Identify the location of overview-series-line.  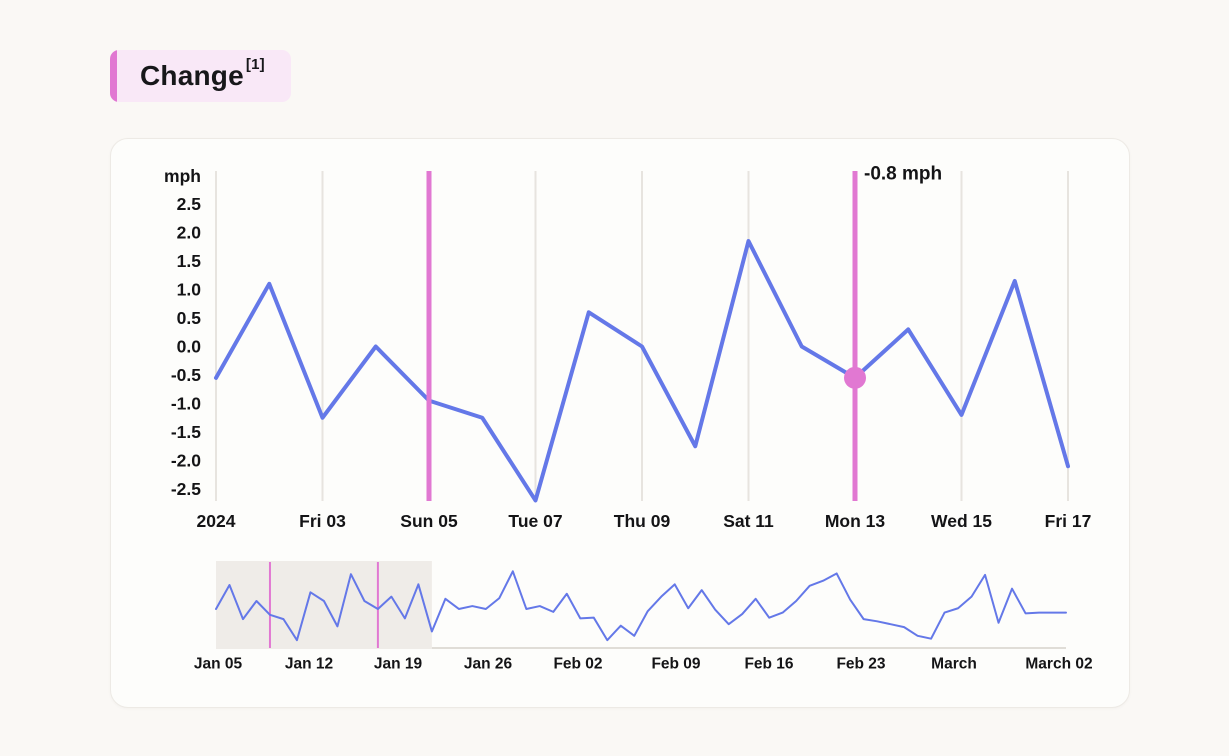
(641, 606).